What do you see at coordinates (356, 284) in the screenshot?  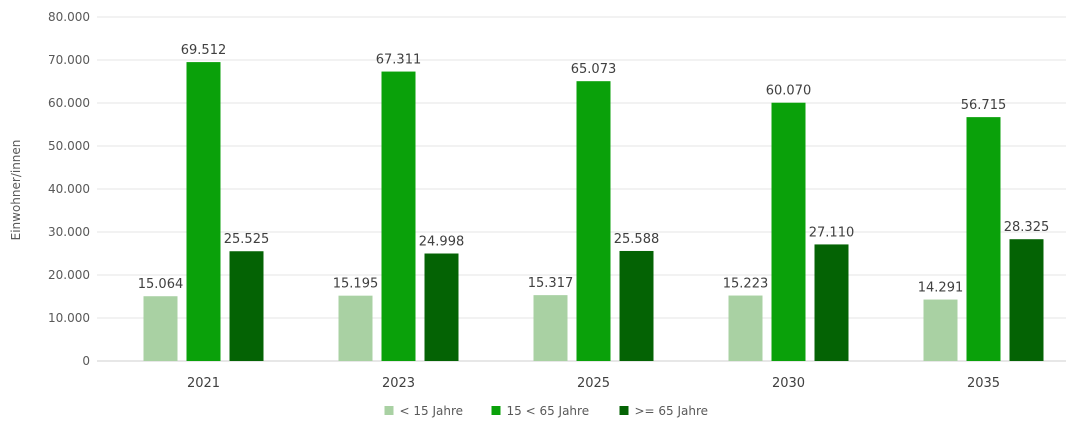 I see `data-label: 15.195` at bounding box center [356, 284].